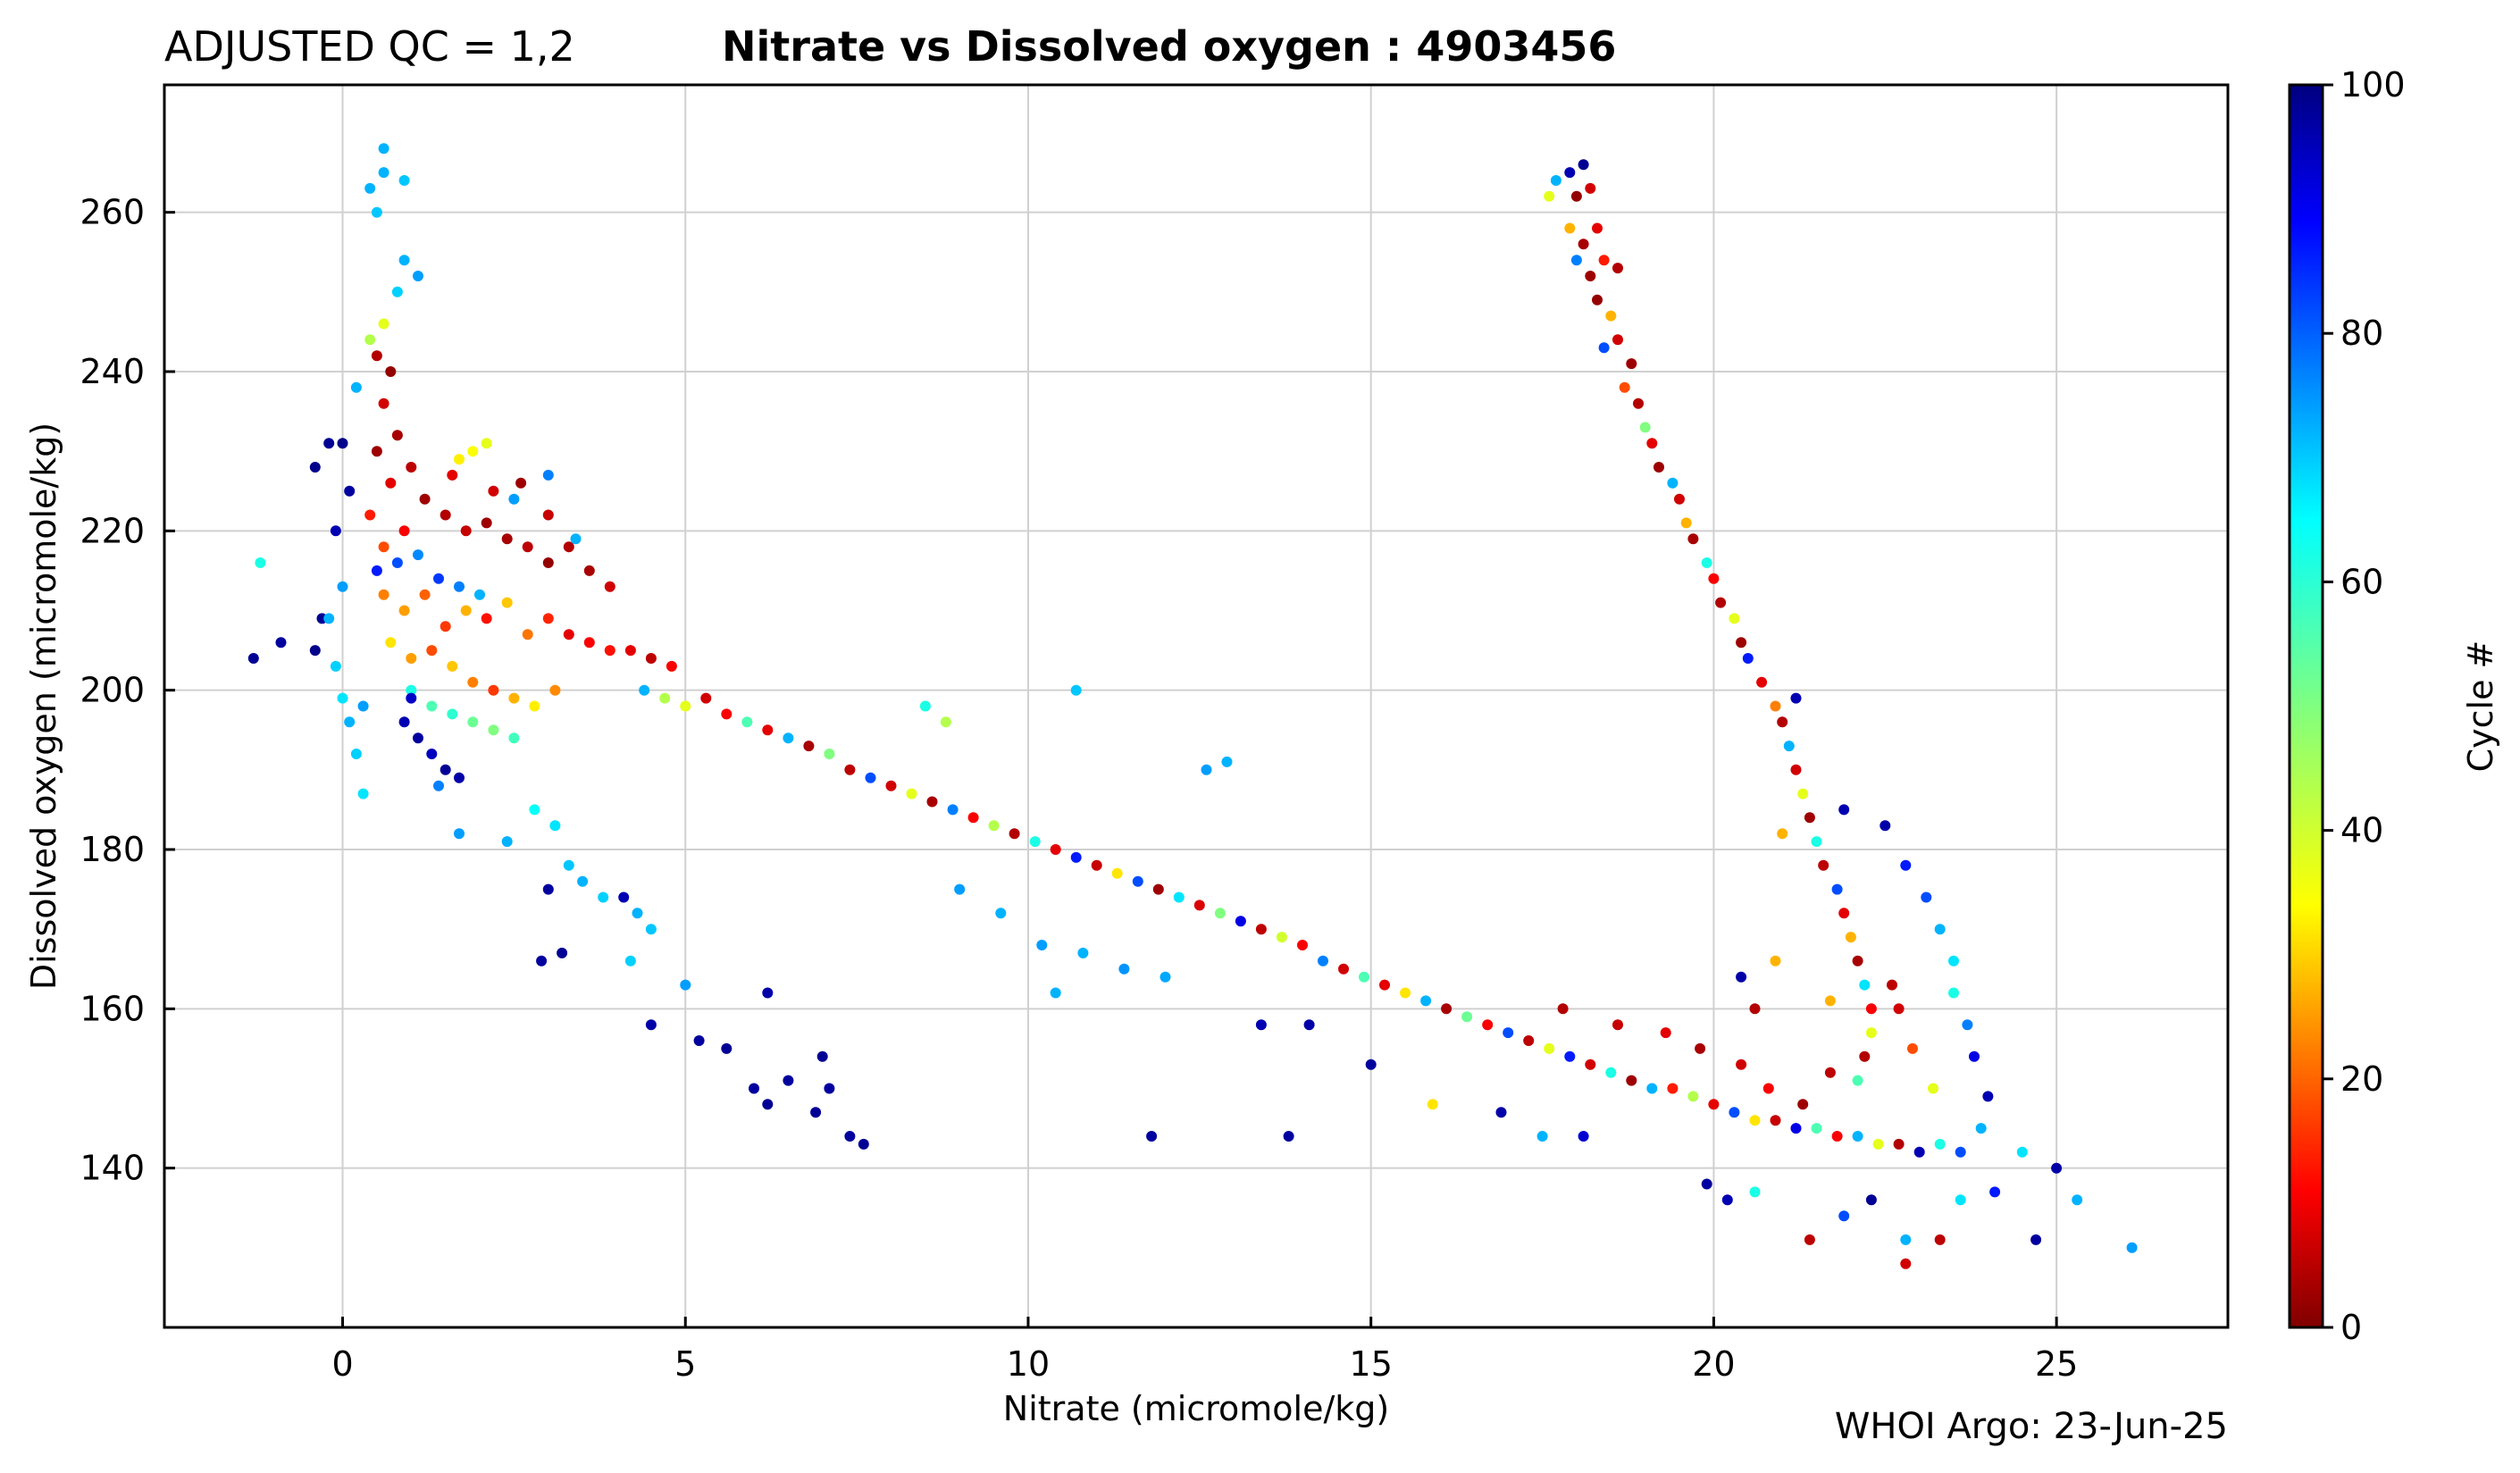  I want to click on colorbar, so click(2306, 706).